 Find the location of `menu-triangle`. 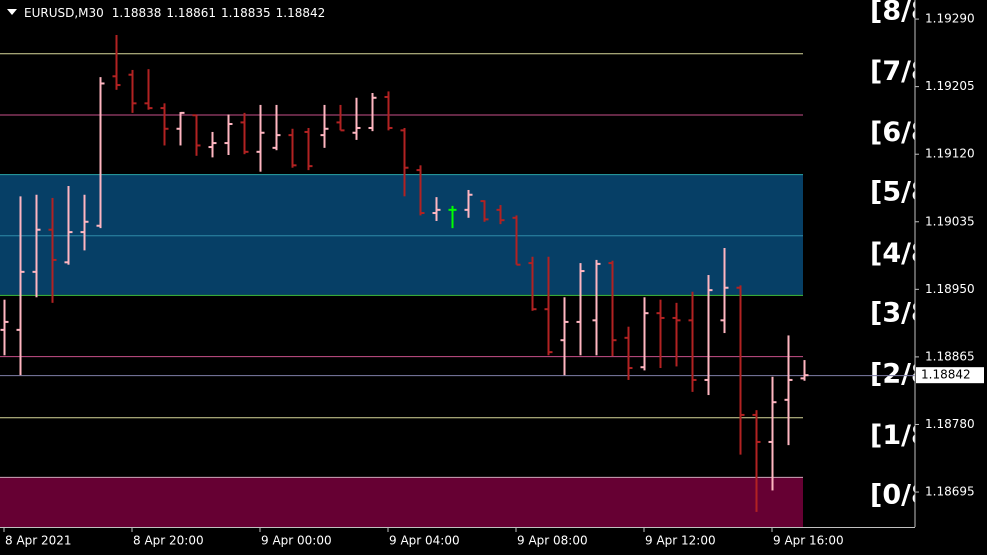

menu-triangle is located at coordinates (12, 12).